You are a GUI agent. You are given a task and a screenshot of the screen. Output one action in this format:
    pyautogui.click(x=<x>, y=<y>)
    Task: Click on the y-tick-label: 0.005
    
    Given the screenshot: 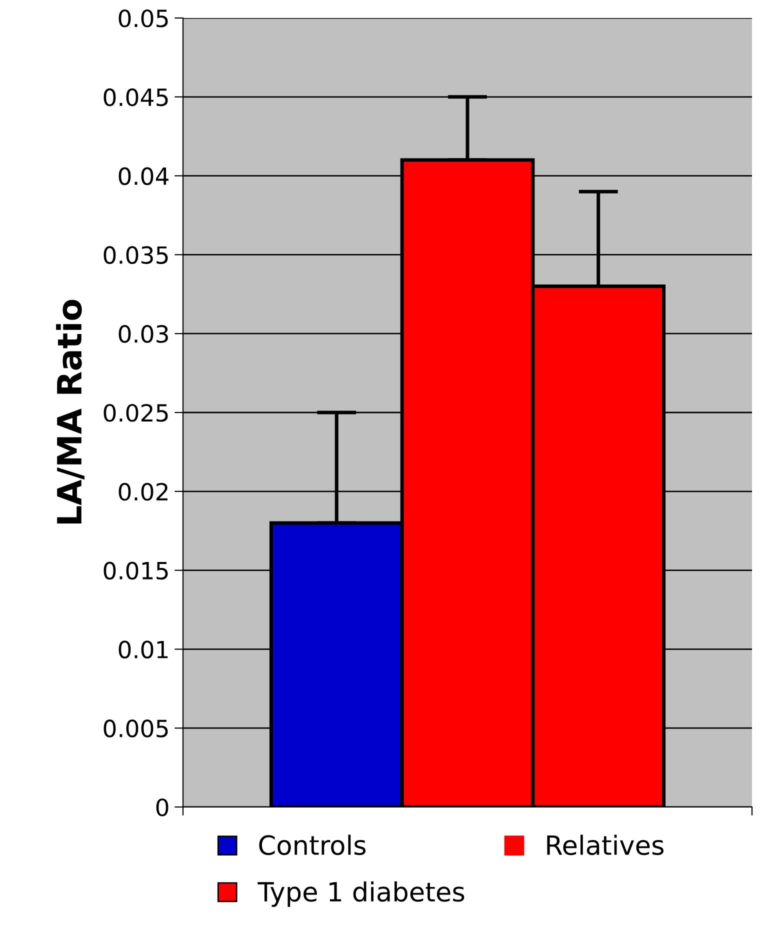 What is the action you would take?
    pyautogui.click(x=136, y=729)
    